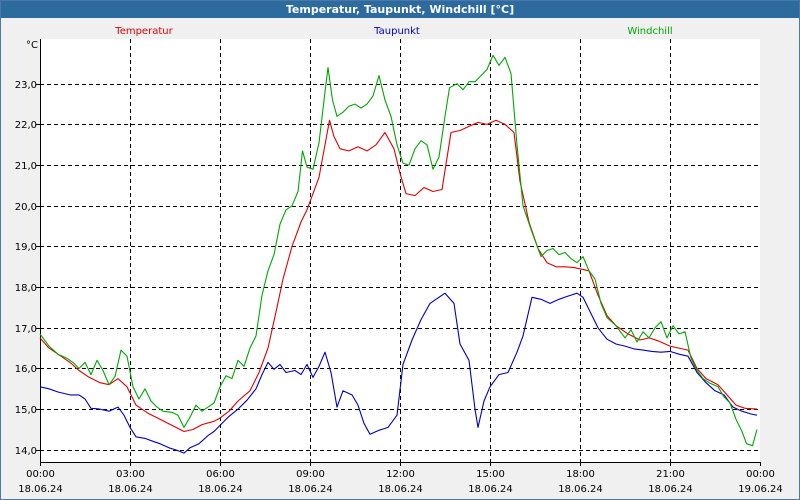 The height and width of the screenshot is (500, 800). Describe the element at coordinates (310, 474) in the screenshot. I see `x-tick-time: 09:00` at that location.